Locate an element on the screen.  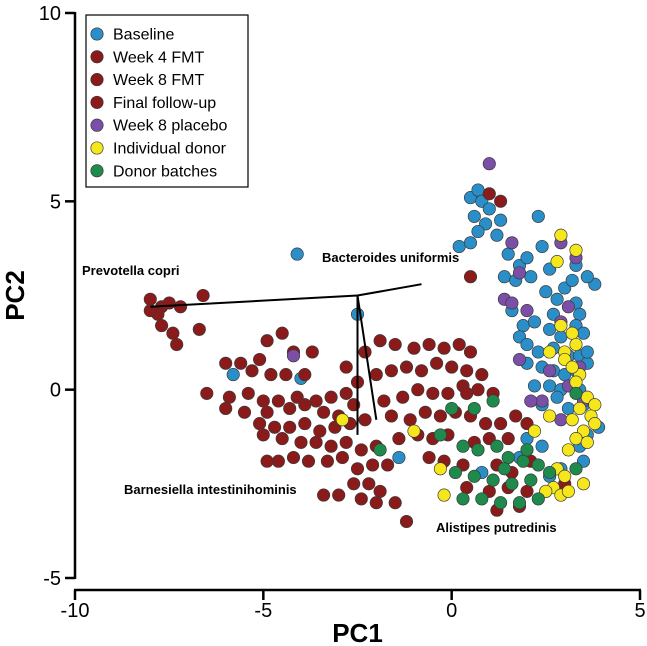
legend-label: Individual donor is located at coordinates (170, 149).